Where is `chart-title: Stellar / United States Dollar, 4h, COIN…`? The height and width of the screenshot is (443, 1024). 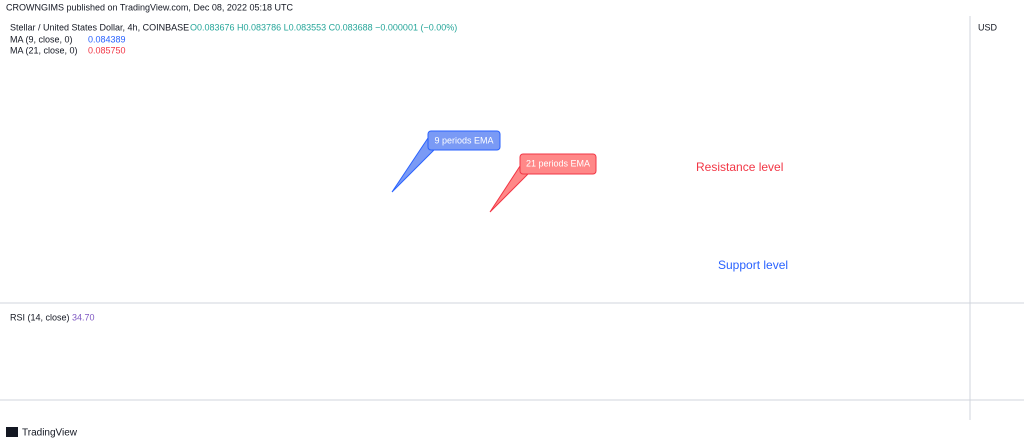 chart-title: Stellar / United States Dollar, 4h, COIN… is located at coordinates (99, 27).